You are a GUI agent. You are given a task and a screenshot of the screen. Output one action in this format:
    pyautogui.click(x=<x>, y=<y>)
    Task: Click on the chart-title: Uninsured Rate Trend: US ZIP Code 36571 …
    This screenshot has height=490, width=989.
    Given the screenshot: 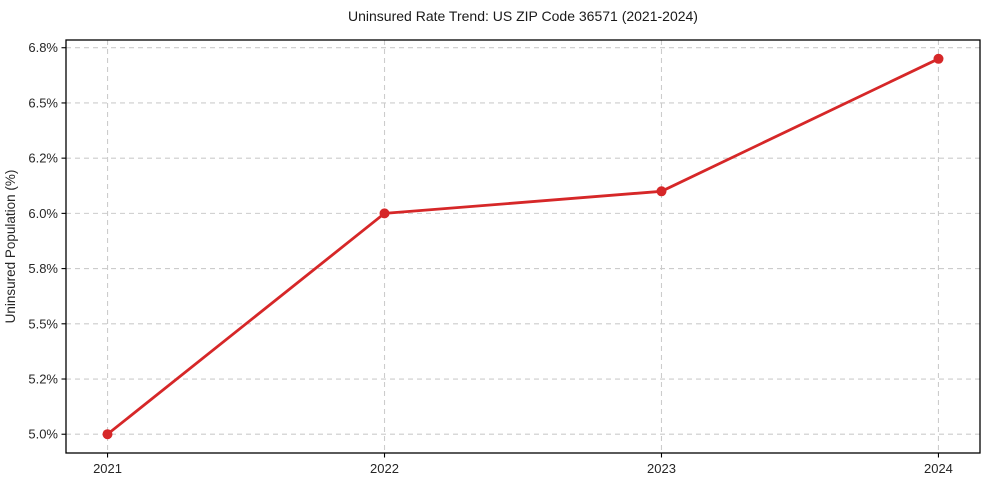 What is the action you would take?
    pyautogui.click(x=523, y=16)
    